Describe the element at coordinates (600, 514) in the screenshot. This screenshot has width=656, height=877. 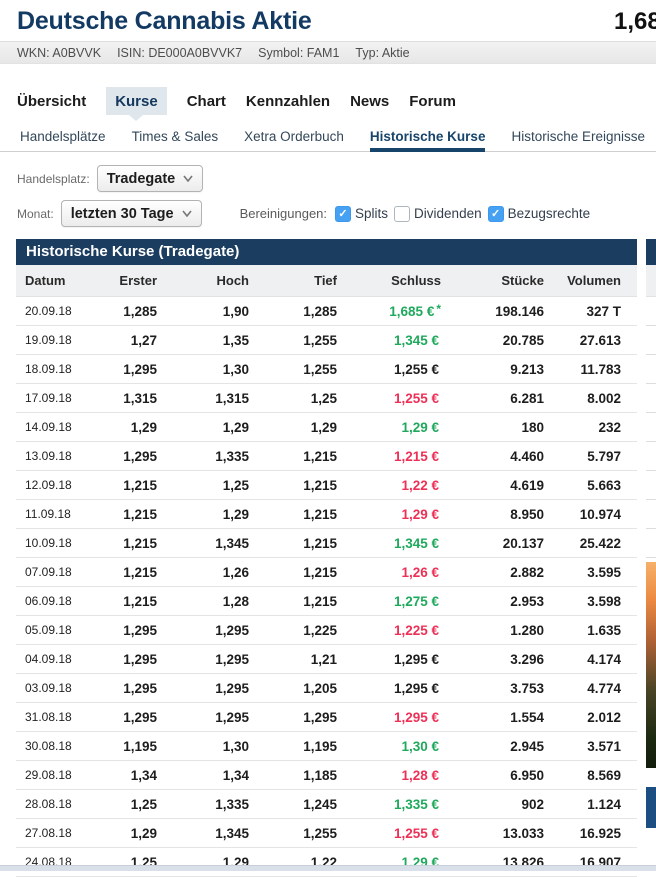
I see `cell-volumen: 10.974` at that location.